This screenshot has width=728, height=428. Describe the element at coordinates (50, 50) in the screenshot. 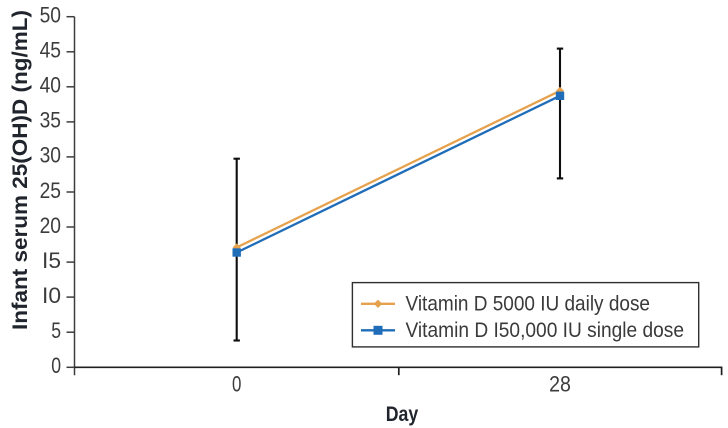

I see `svg-text: 45` at that location.